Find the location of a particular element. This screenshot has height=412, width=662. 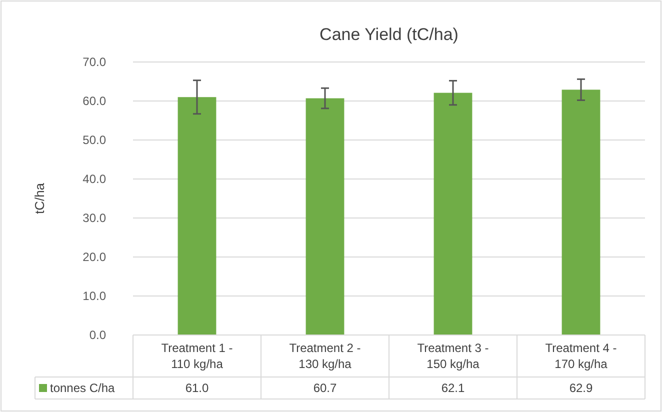

y-tick-label: 10.0 is located at coordinates (94, 296).